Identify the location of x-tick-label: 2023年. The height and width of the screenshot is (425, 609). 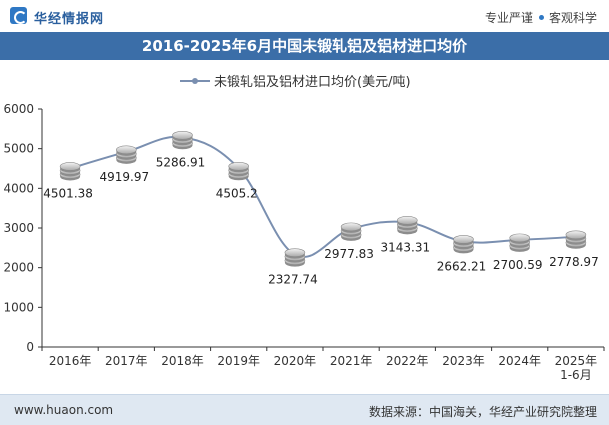
(463, 361).